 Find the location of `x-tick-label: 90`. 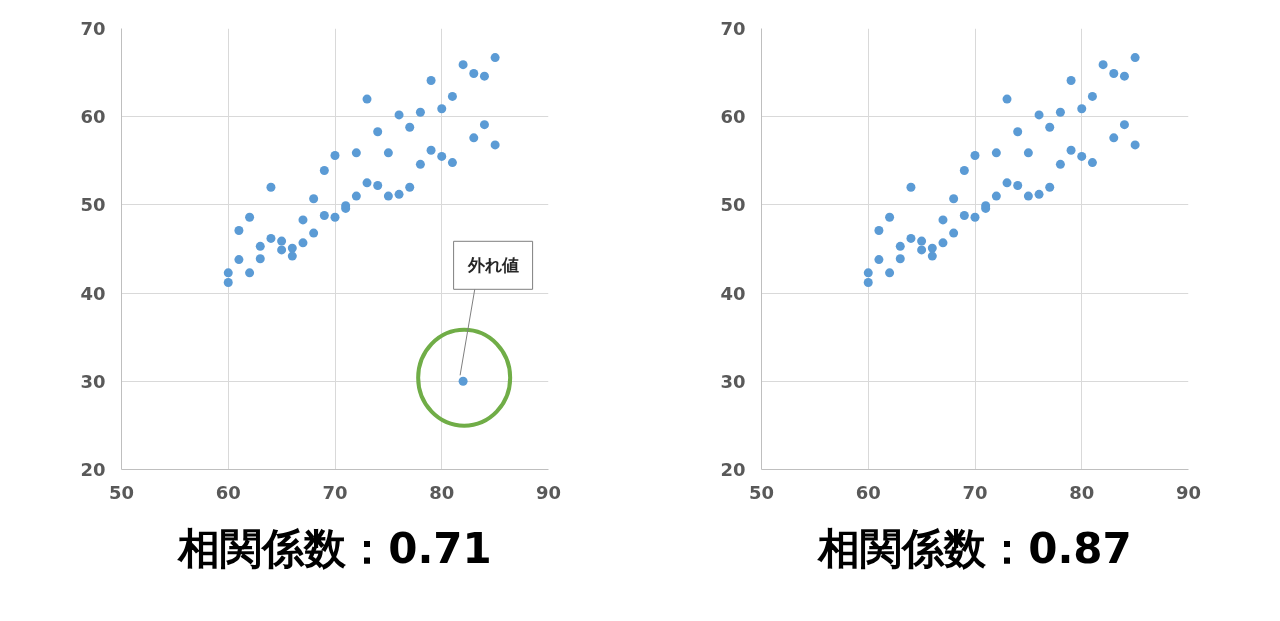

x-tick-label: 90 is located at coordinates (1188, 492).